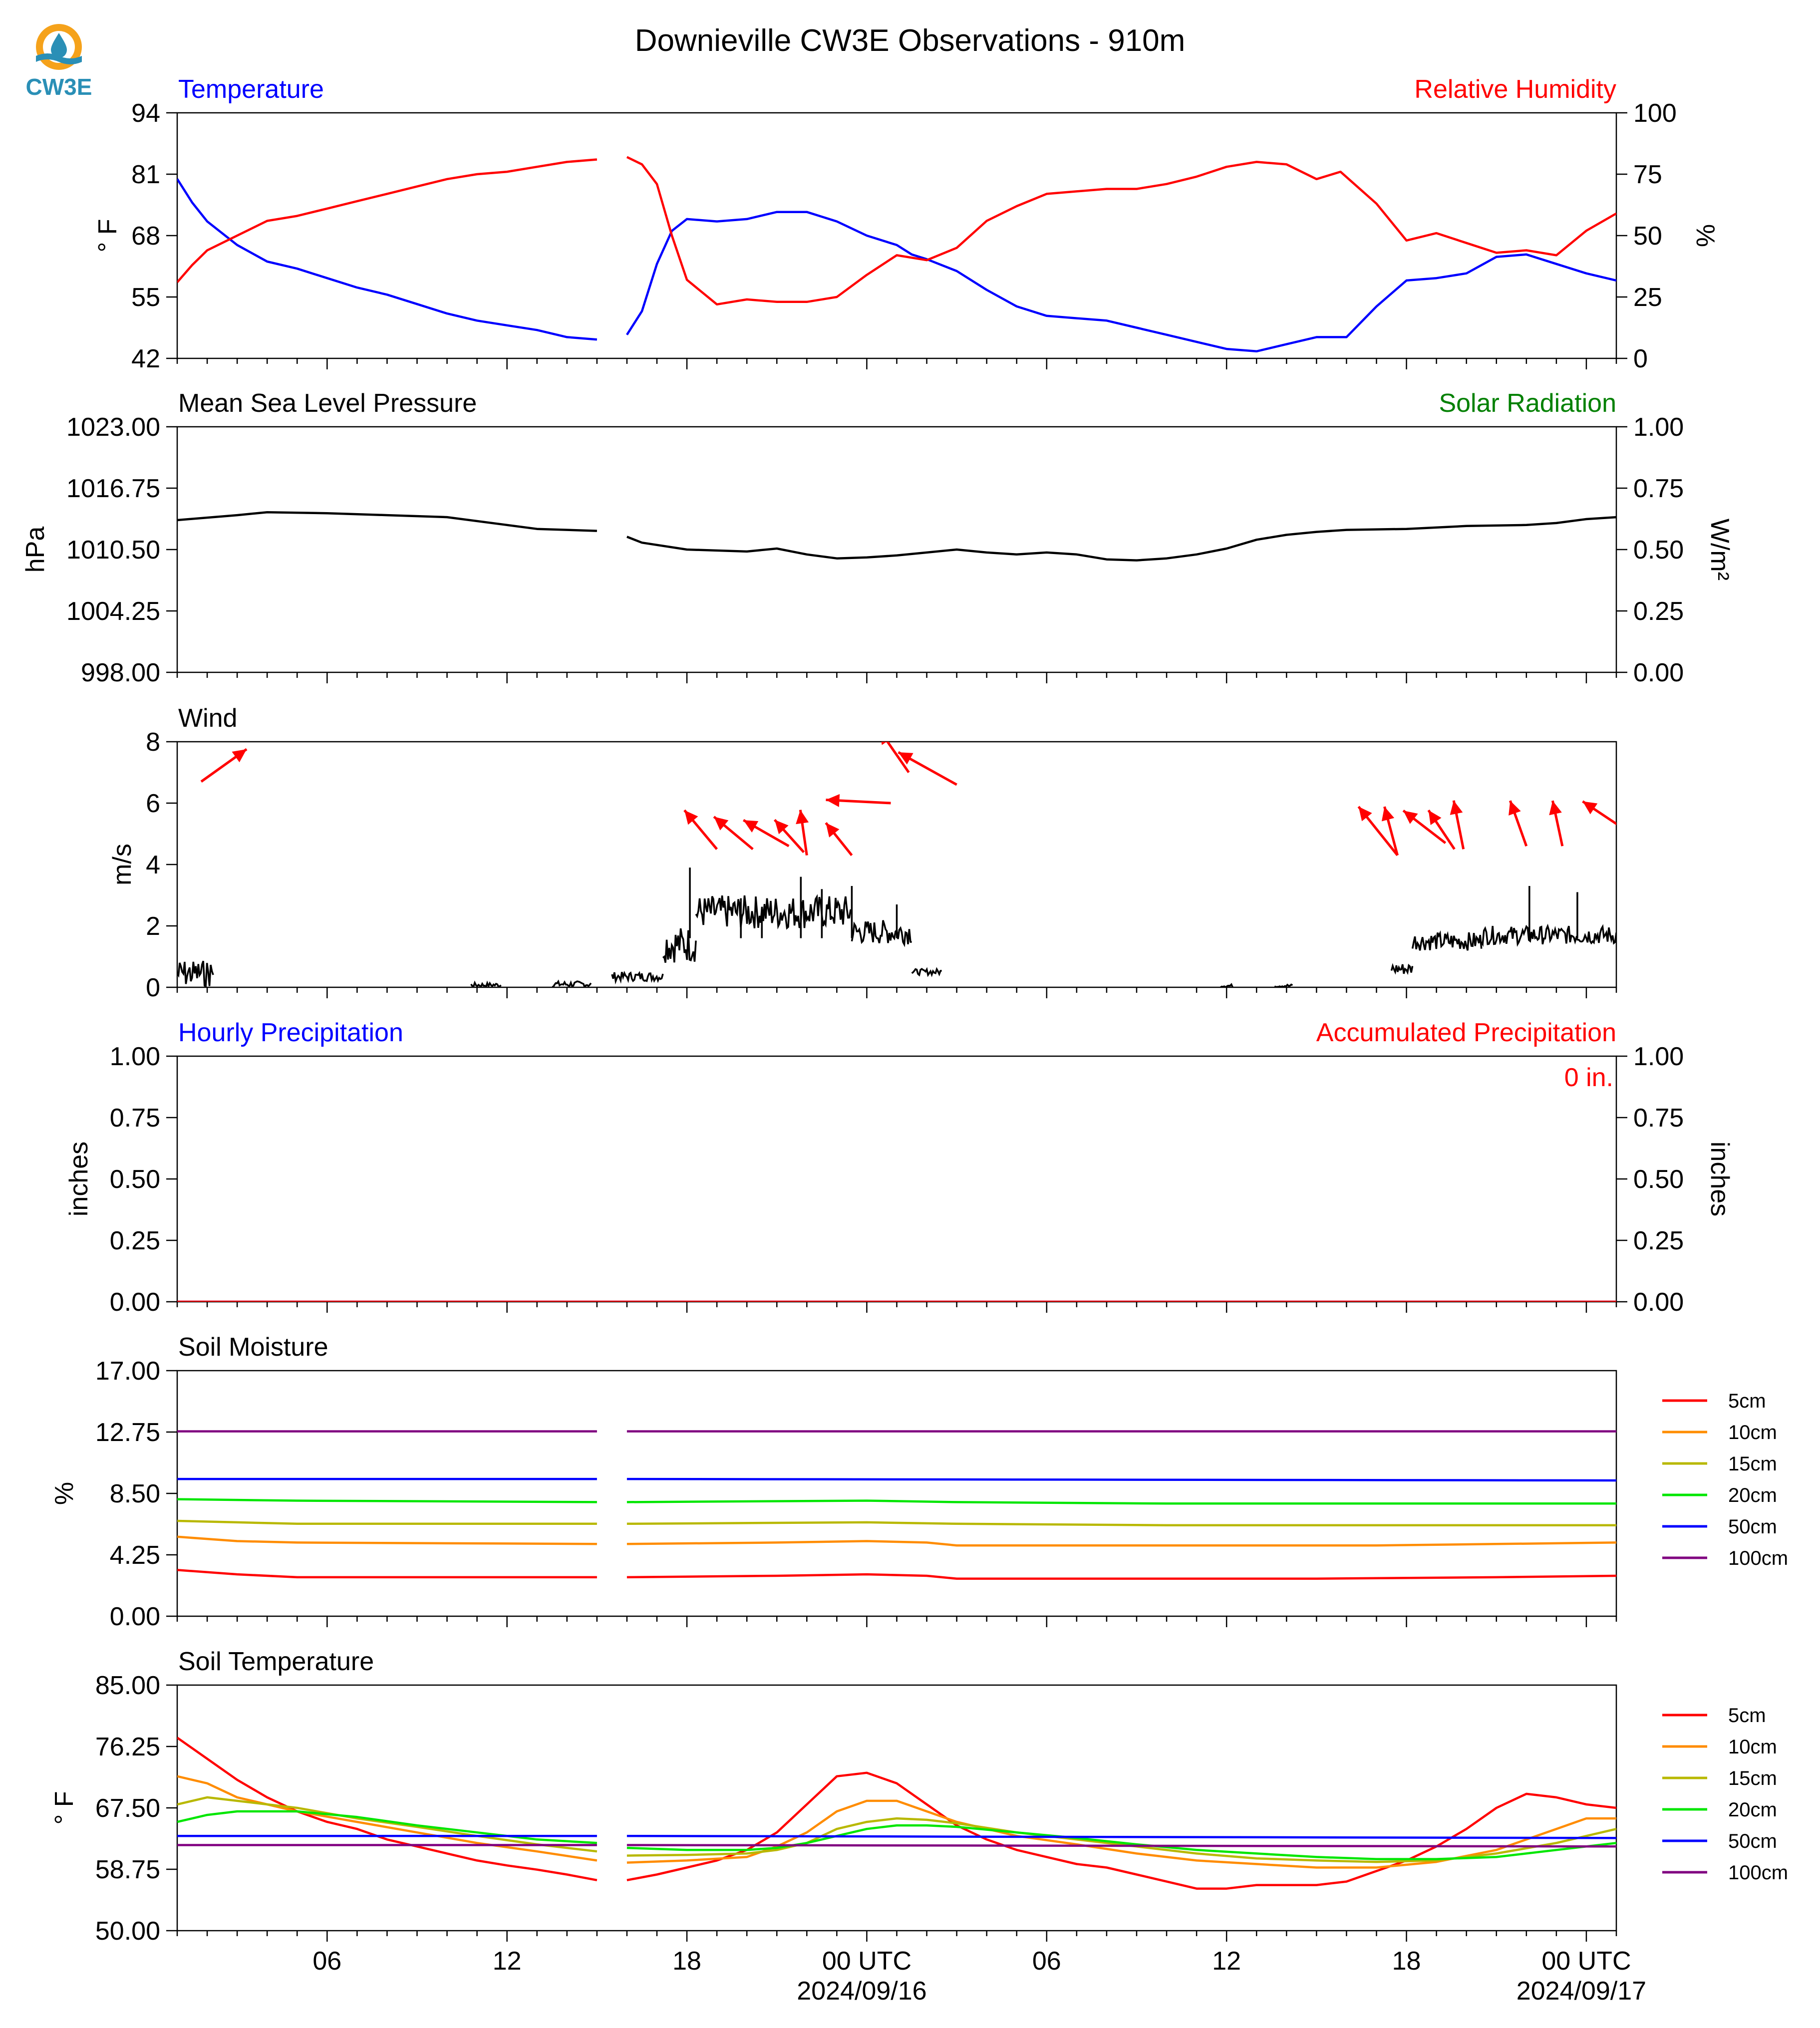 The image size is (1820, 2028). I want to click on y-tick-label: 67.50, so click(127, 1808).